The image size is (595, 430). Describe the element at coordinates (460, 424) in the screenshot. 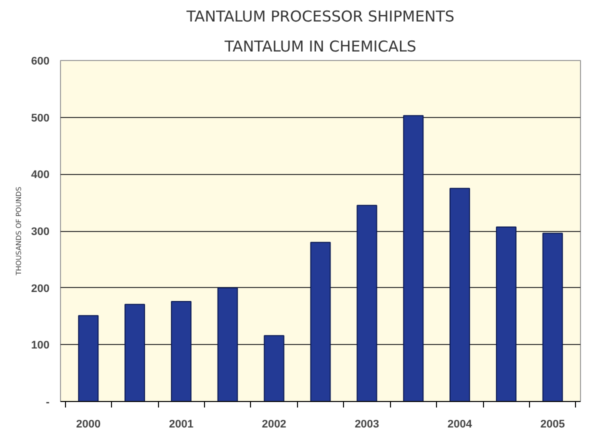

I see `x-tick-label: 2004` at that location.